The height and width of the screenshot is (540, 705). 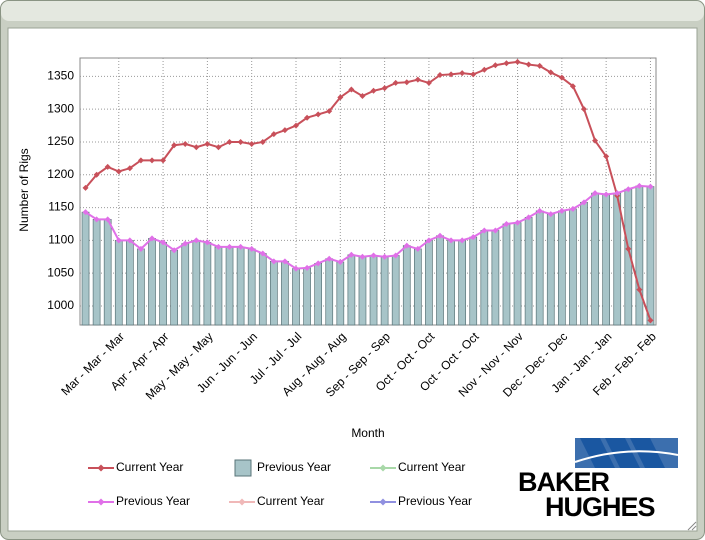 I want to click on y-tick-label: 1300, so click(x=60, y=108).